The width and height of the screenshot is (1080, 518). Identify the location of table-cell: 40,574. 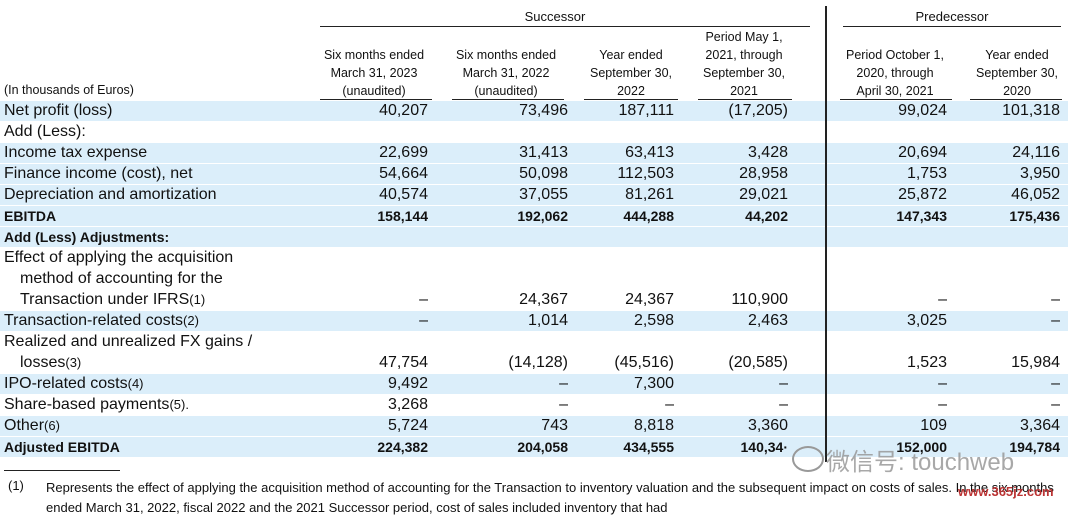
(403, 194).